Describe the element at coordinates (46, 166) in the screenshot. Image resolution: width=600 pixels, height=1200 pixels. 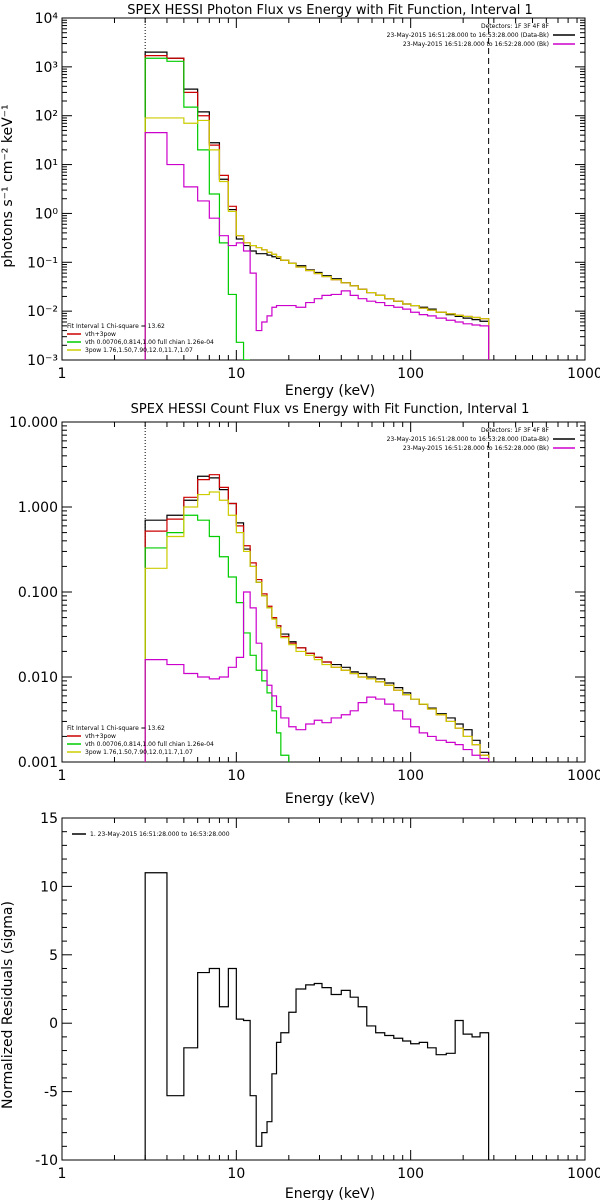
I see `y-tick-label: 10¹` at that location.